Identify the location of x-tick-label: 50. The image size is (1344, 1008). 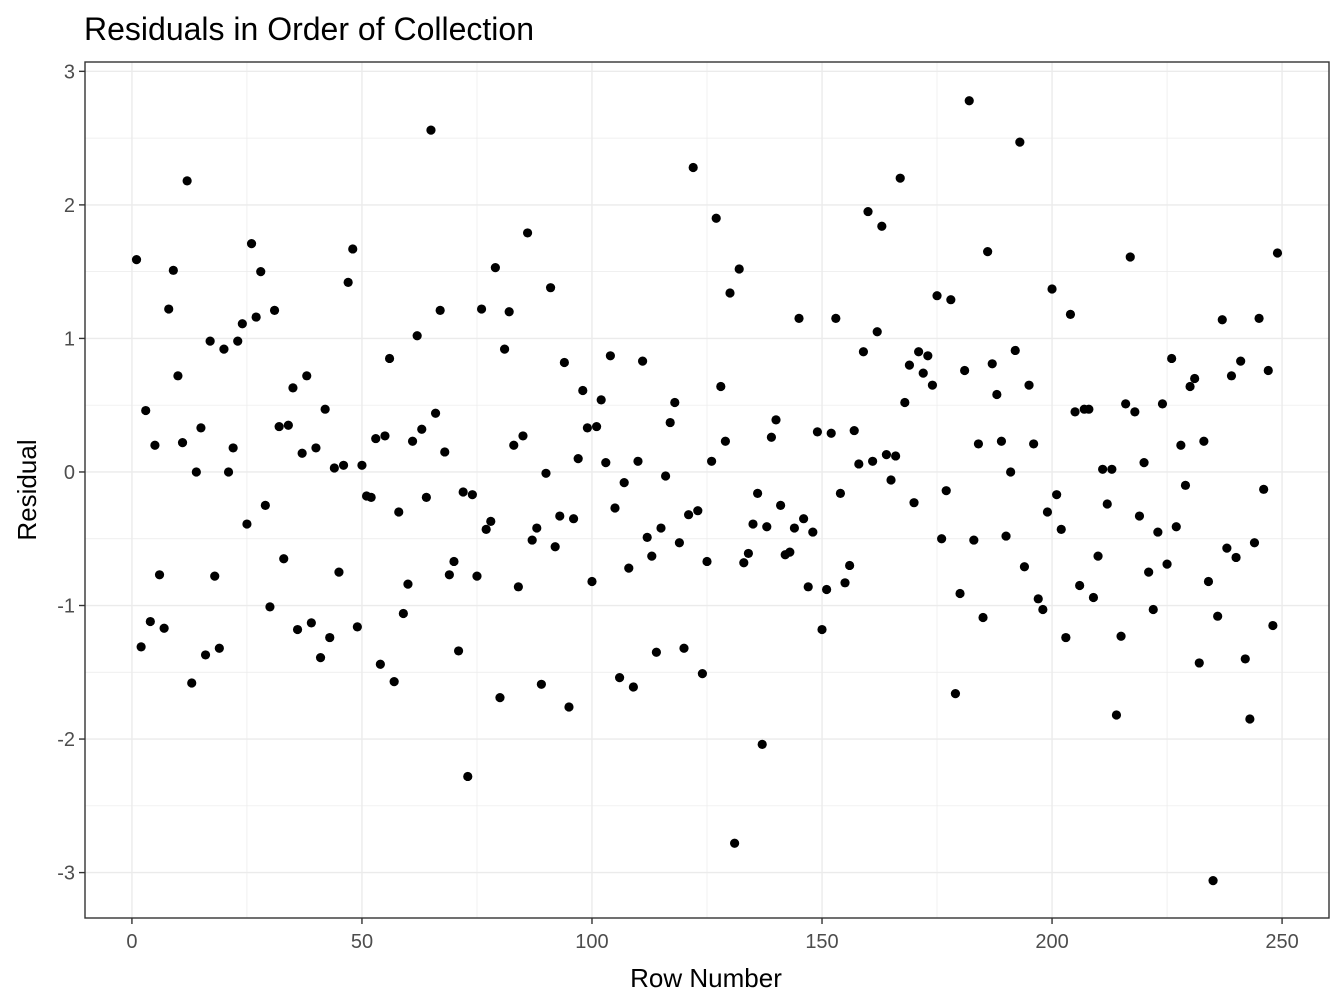
(362, 942).